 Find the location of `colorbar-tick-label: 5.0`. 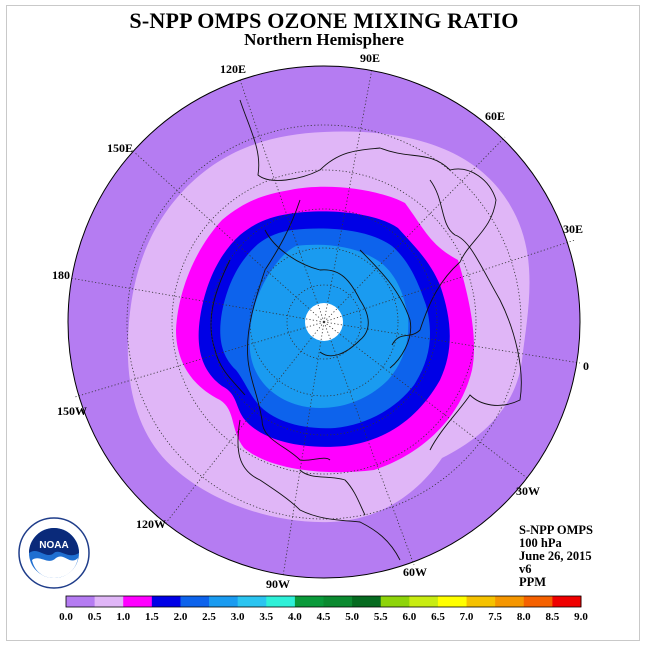

colorbar-tick-label: 5.0 is located at coordinates (352, 617).